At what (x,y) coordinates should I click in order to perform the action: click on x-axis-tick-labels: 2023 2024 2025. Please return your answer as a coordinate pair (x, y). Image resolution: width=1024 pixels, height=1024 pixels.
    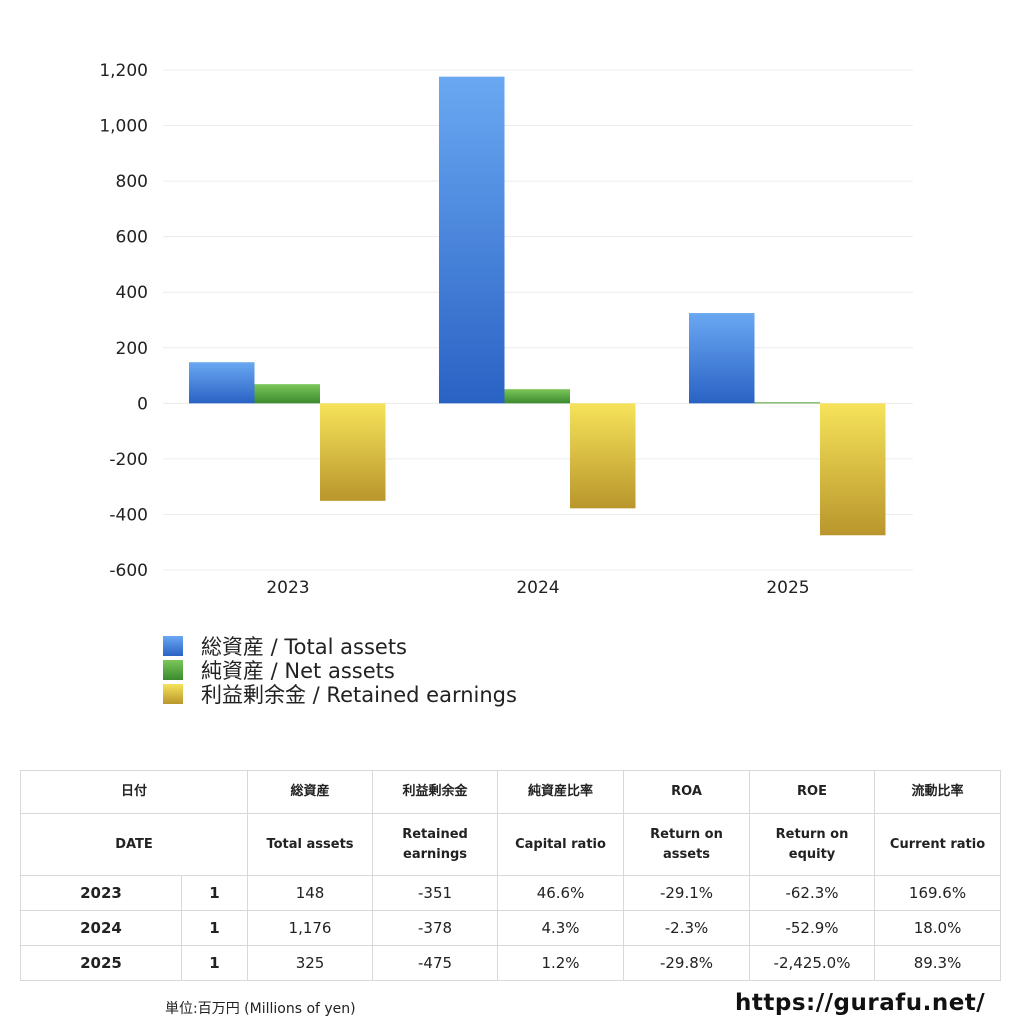
    Looking at the image, I should click on (537, 588).